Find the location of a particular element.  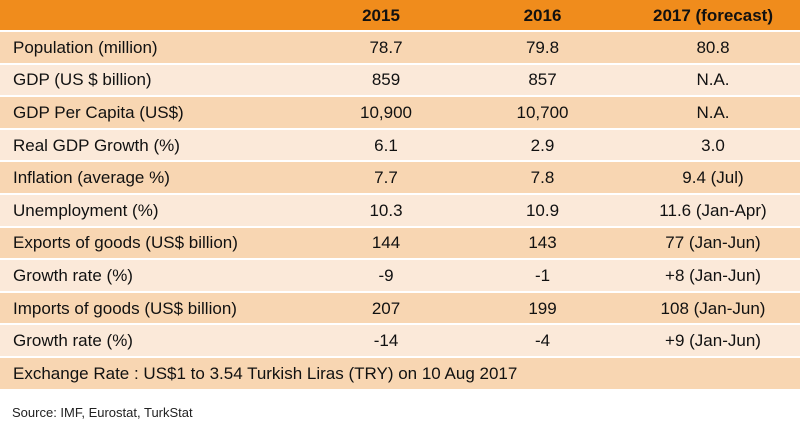

table-row: Real GDP Growth (%) 6.1 2.9 3.0 is located at coordinates (400, 145).